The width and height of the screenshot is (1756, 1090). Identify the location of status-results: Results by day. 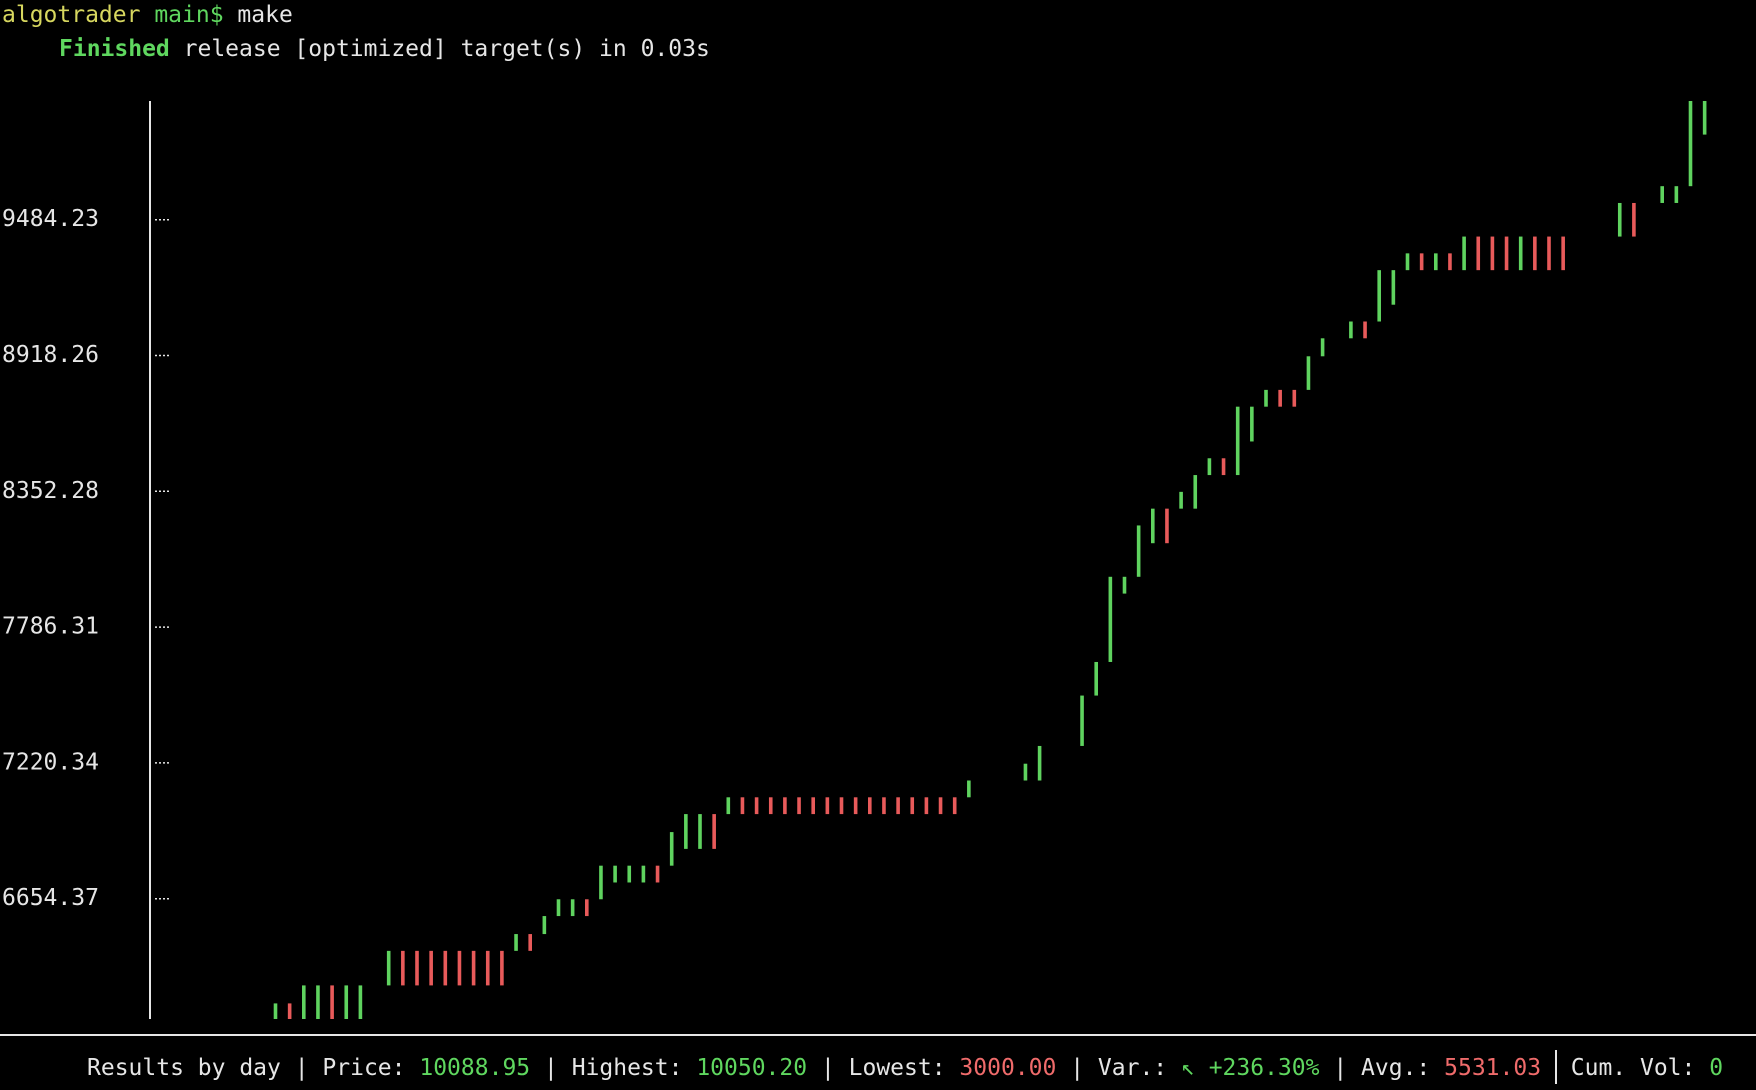
(184, 1068).